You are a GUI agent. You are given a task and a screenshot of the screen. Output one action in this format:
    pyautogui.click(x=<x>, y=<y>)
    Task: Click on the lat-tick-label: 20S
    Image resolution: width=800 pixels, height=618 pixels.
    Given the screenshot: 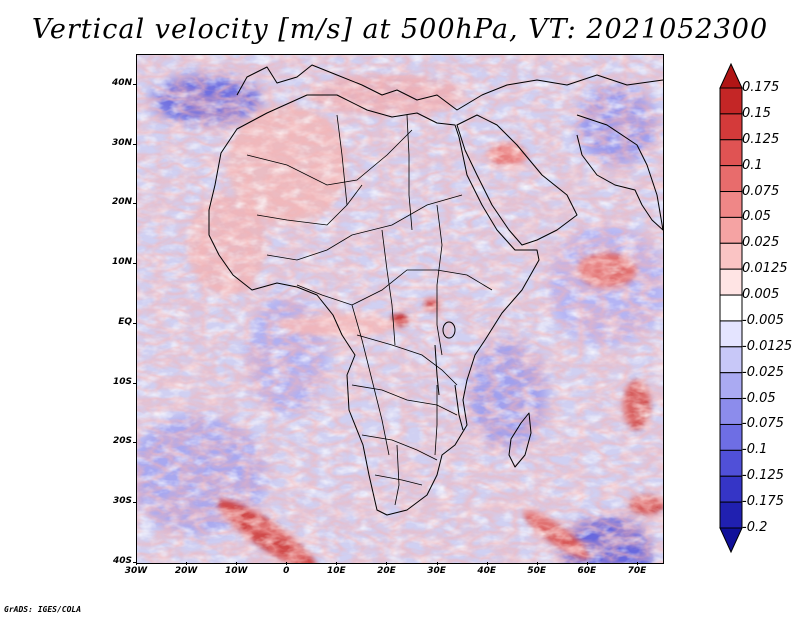 What is the action you would take?
    pyautogui.click(x=122, y=441)
    